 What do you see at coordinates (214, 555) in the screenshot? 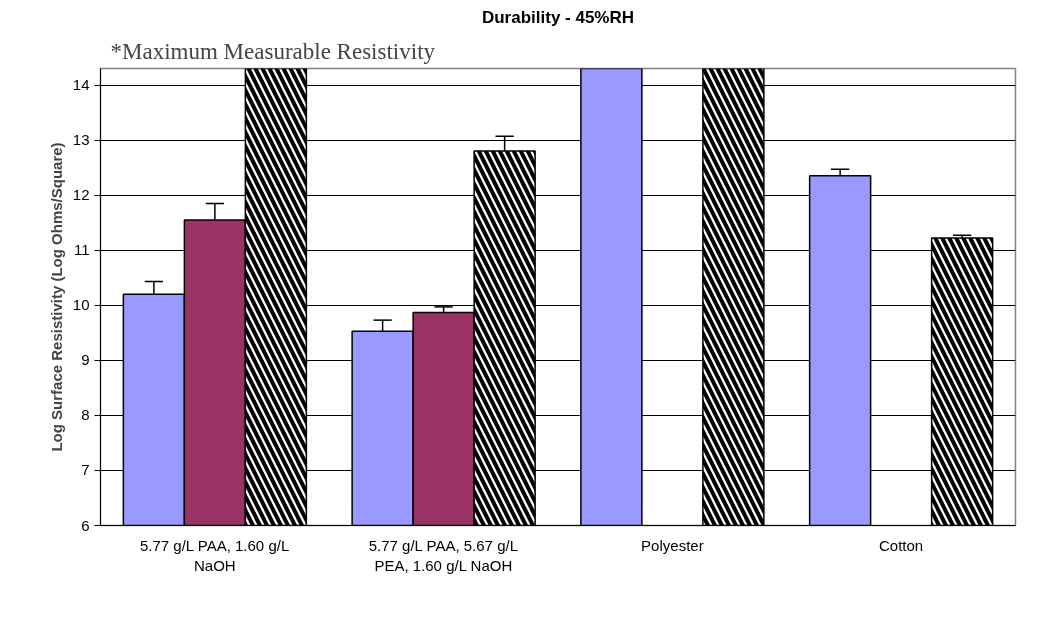
I see `x-tick-label: 5.77 g/L PAA, 1.60 g/L NaOH` at bounding box center [214, 555].